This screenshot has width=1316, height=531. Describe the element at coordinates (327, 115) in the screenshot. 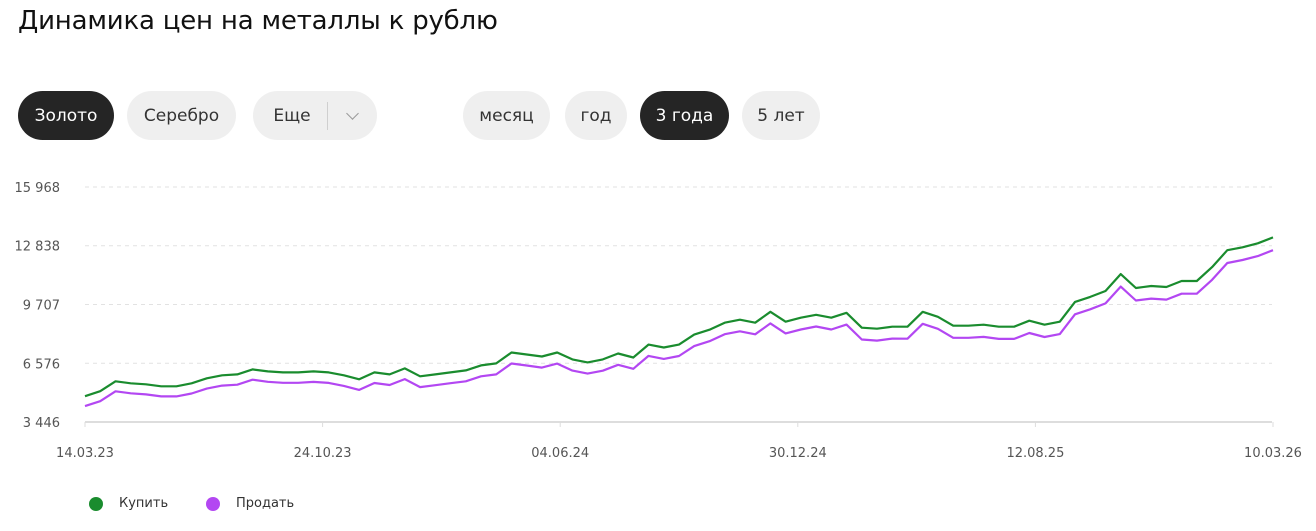

I see `divider` at that location.